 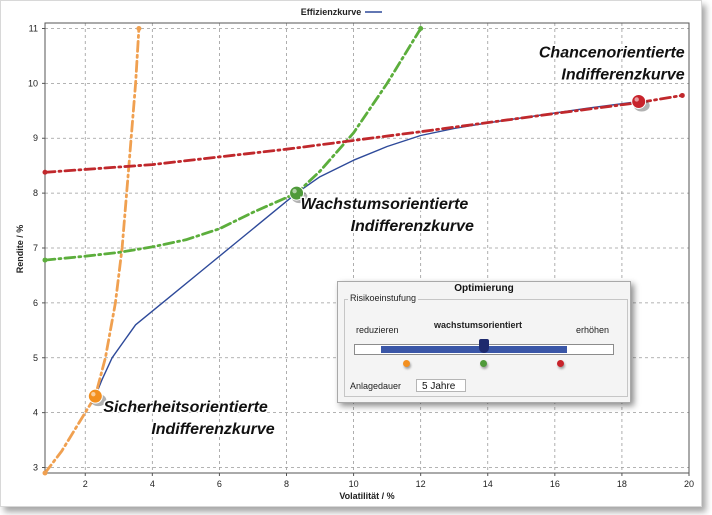 I want to click on risk-slider-track, so click(x=484, y=347).